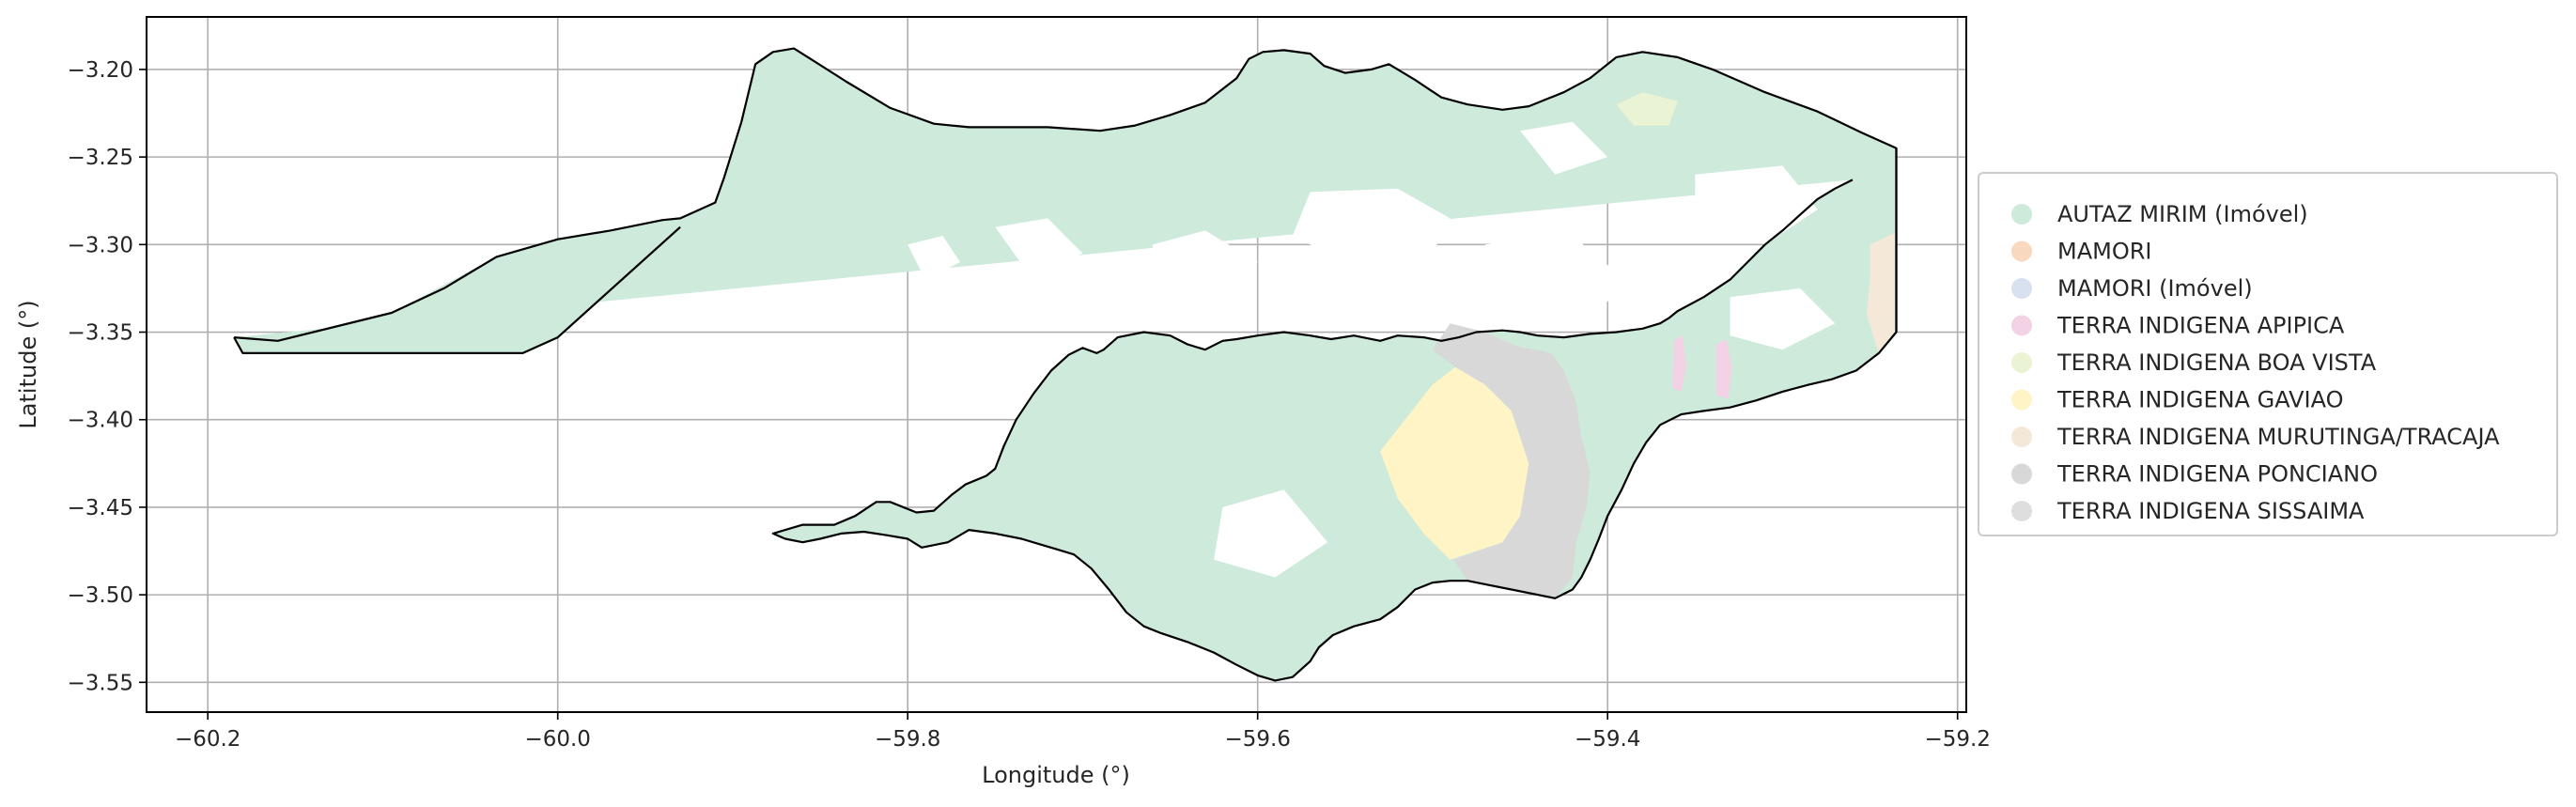 The width and height of the screenshot is (2576, 807). Describe the element at coordinates (1881, 292) in the screenshot. I see `region-murutinga-tracaja` at that location.